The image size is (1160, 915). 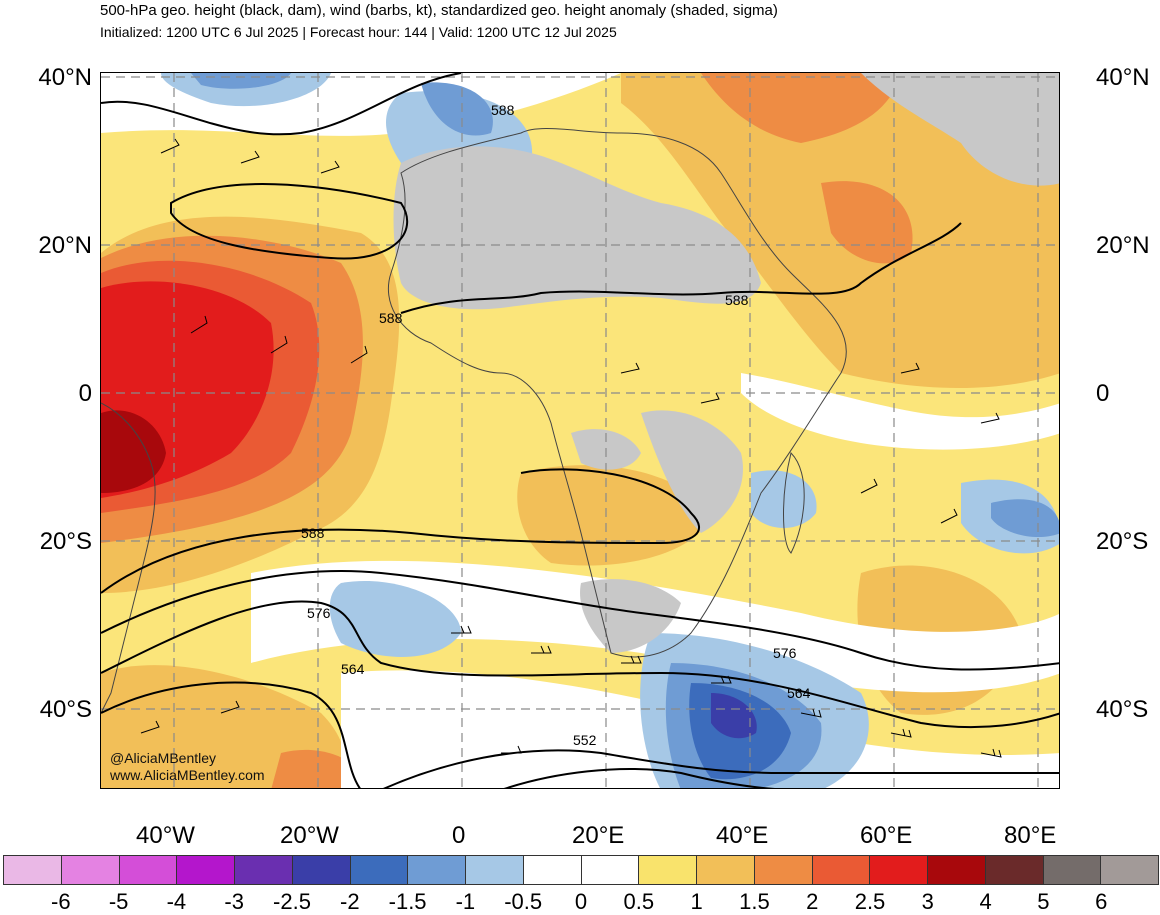 What do you see at coordinates (985, 901) in the screenshot?
I see `colorbar-tick-label: 4` at bounding box center [985, 901].